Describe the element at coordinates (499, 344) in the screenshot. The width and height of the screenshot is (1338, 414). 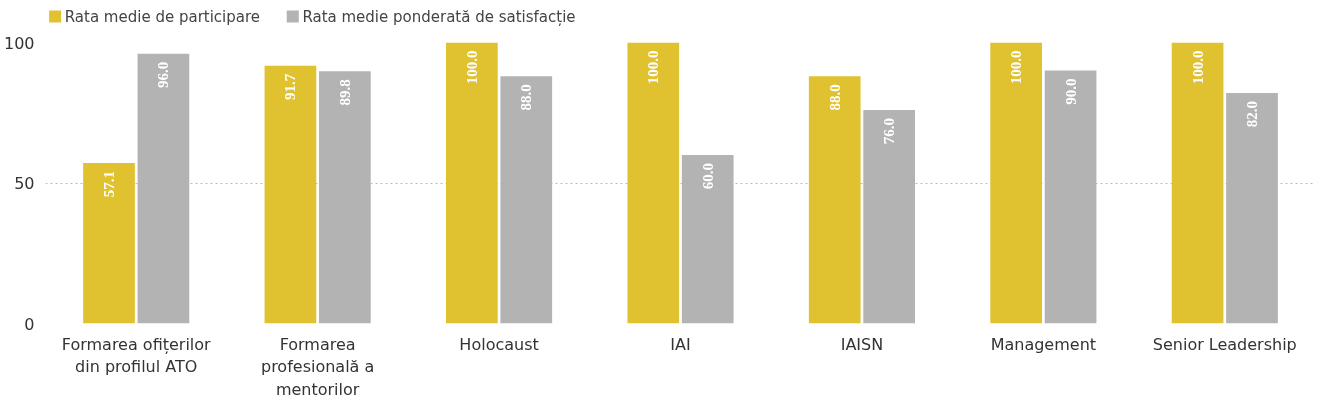
I see `x-tick-label: Holocaust` at that location.